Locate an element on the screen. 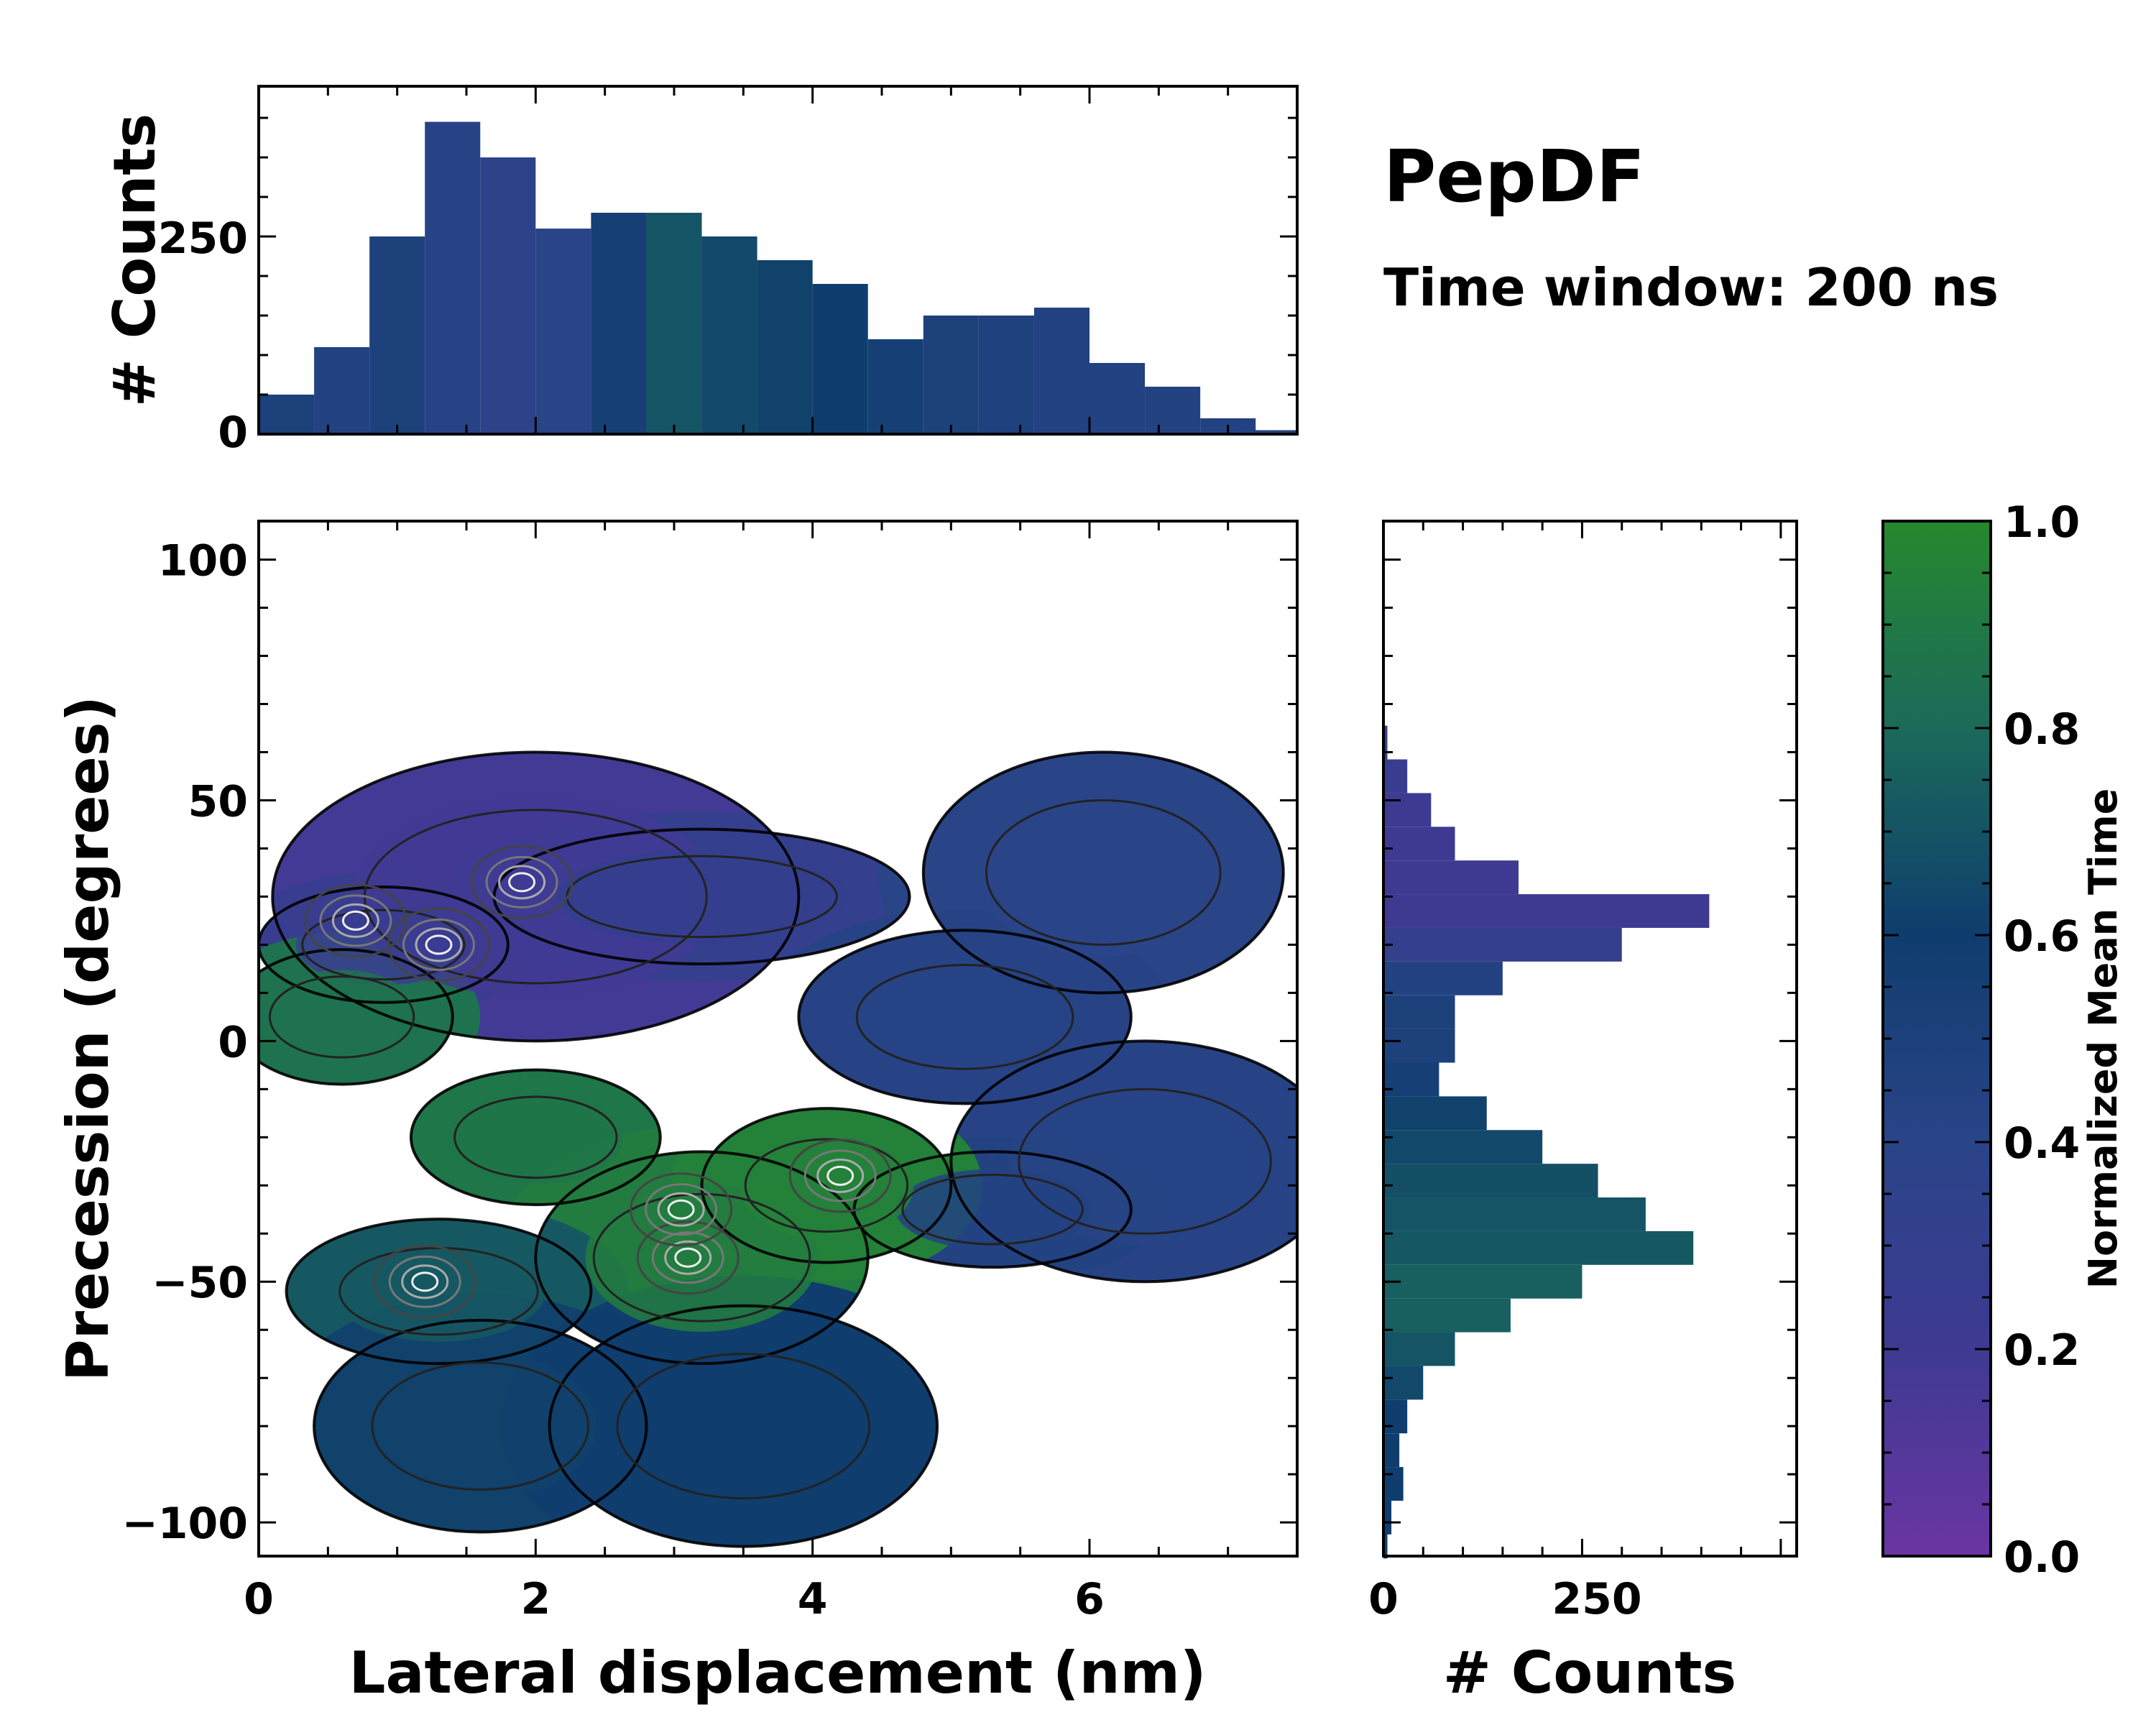 The image size is (2156, 1725). colorbar-tick-labels: 0.0 0.2 0.4 0.6 0.8 1.0 is located at coordinates (2042, 1040).